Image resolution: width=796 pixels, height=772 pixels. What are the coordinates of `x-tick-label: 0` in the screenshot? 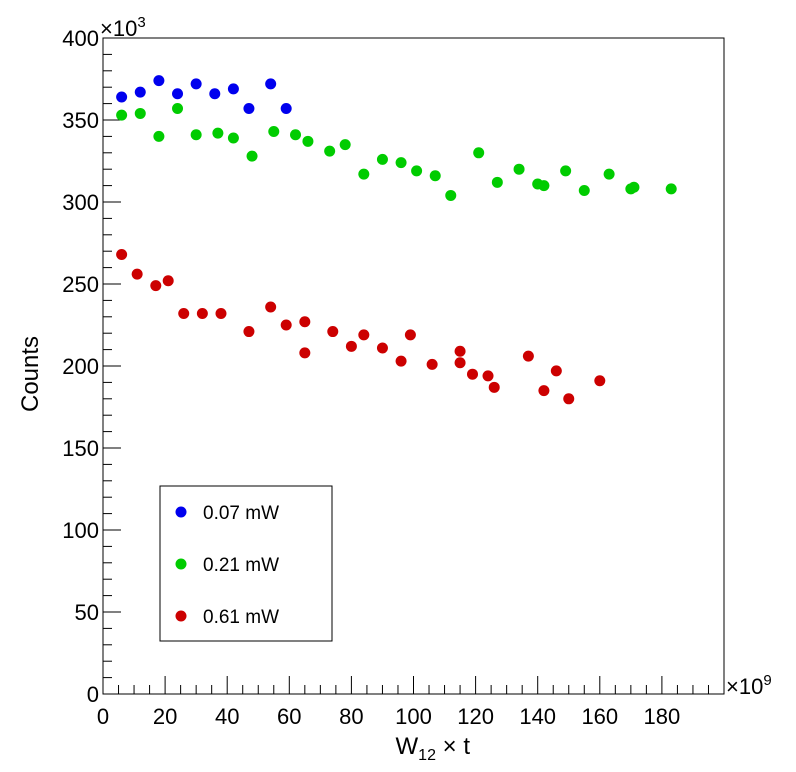 It's located at (103, 716).